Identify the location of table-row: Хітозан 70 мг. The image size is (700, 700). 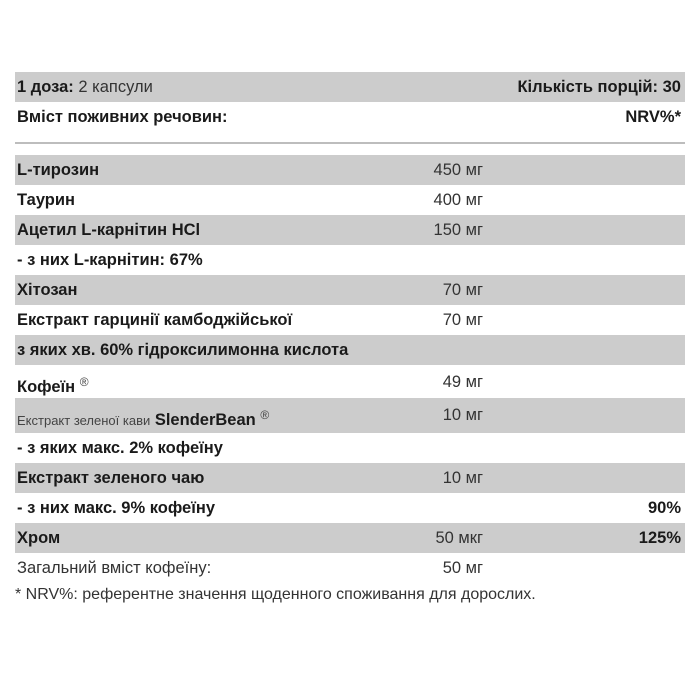
(350, 290).